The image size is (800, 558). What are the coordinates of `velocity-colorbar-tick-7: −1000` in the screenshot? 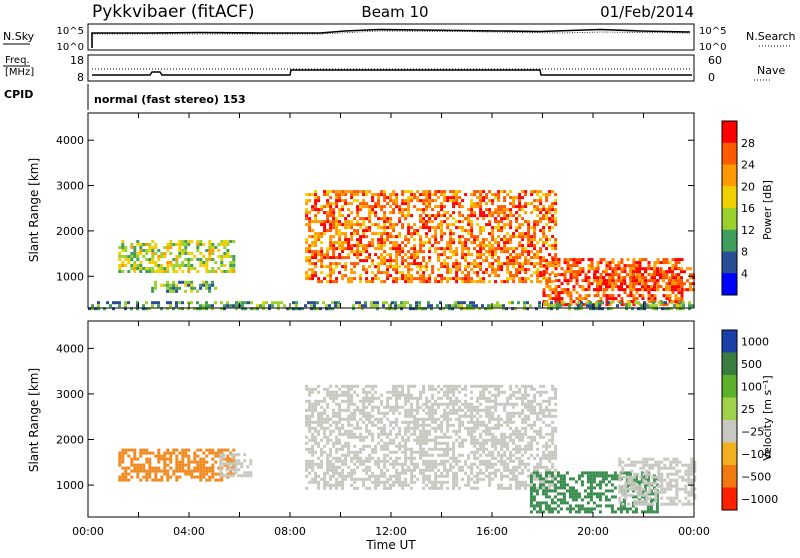 It's located at (759, 499).